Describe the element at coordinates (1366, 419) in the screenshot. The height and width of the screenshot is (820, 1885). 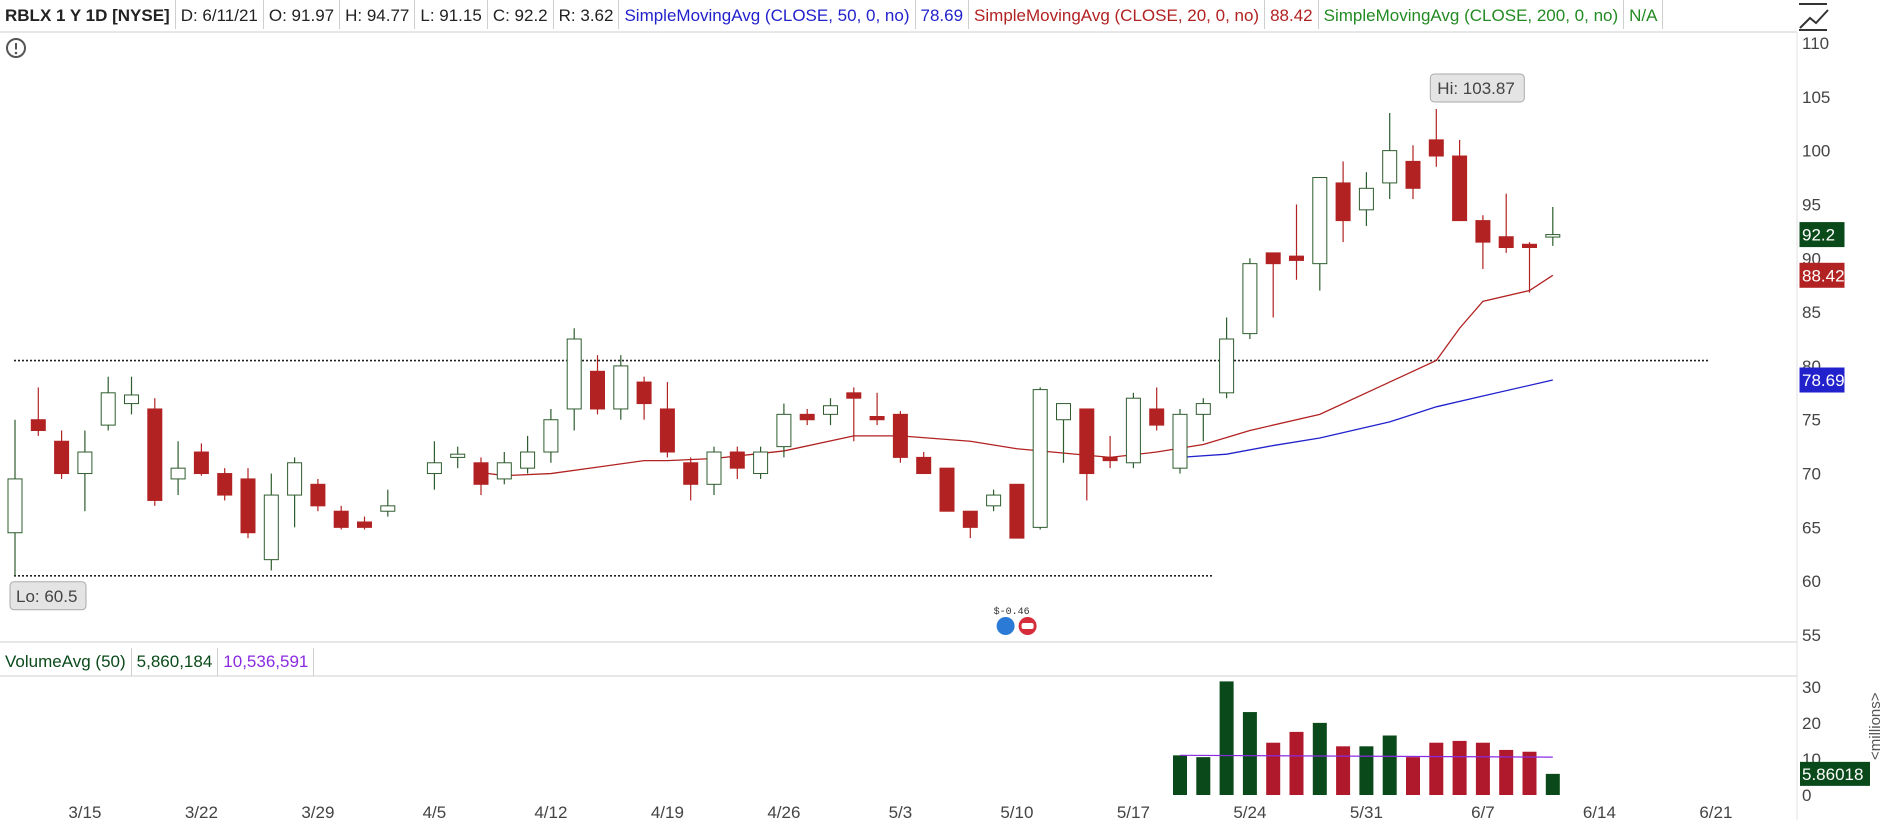
I see `sma50-line` at that location.